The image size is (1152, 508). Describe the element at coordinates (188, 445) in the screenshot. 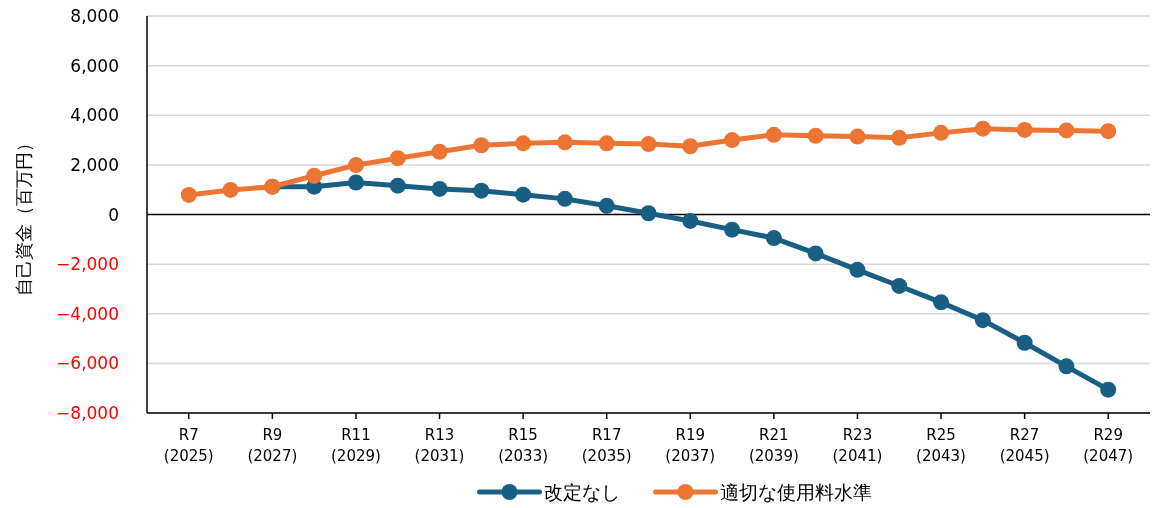

I see `x-tick-label: R7 (2025)` at that location.